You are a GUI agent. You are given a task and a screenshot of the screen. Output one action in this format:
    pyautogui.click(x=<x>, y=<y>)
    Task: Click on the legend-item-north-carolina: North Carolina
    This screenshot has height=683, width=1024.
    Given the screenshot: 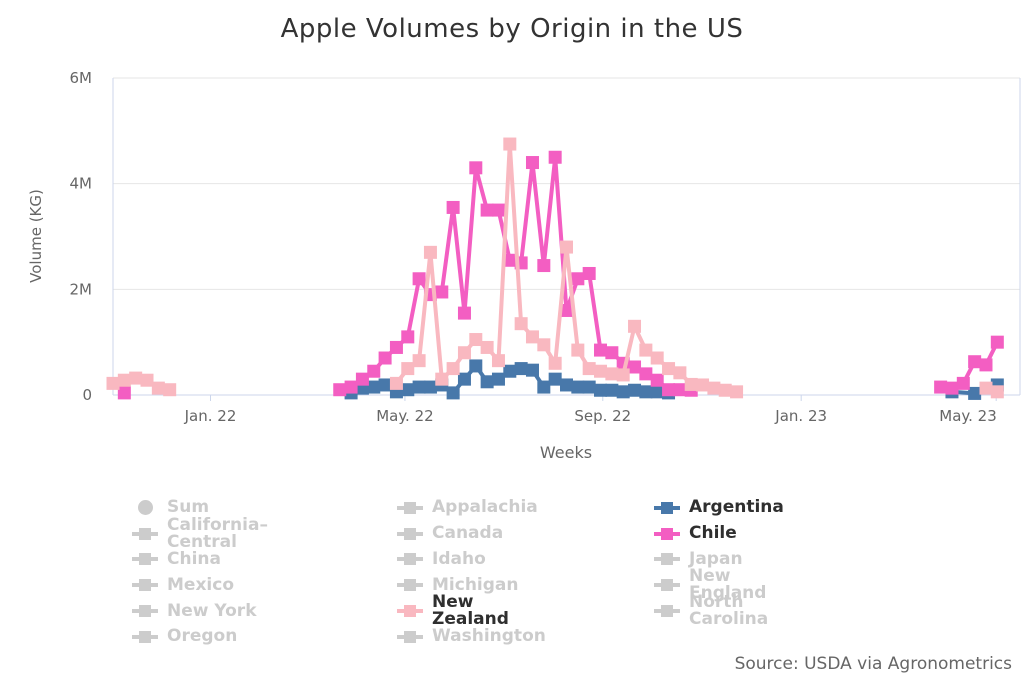 What is the action you would take?
    pyautogui.click(x=719, y=611)
    